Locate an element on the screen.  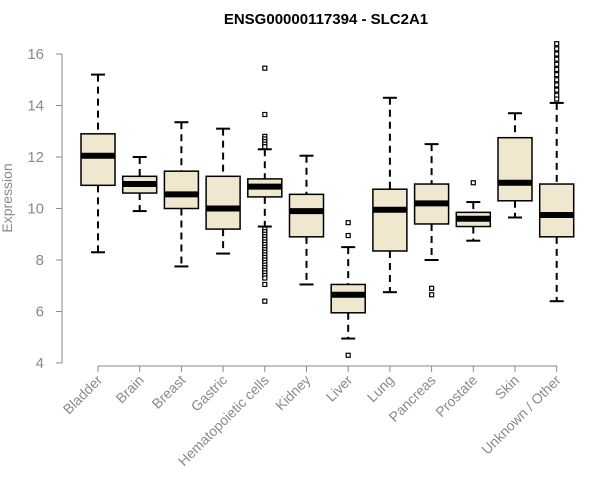
box-prostate is located at coordinates (473, 211).